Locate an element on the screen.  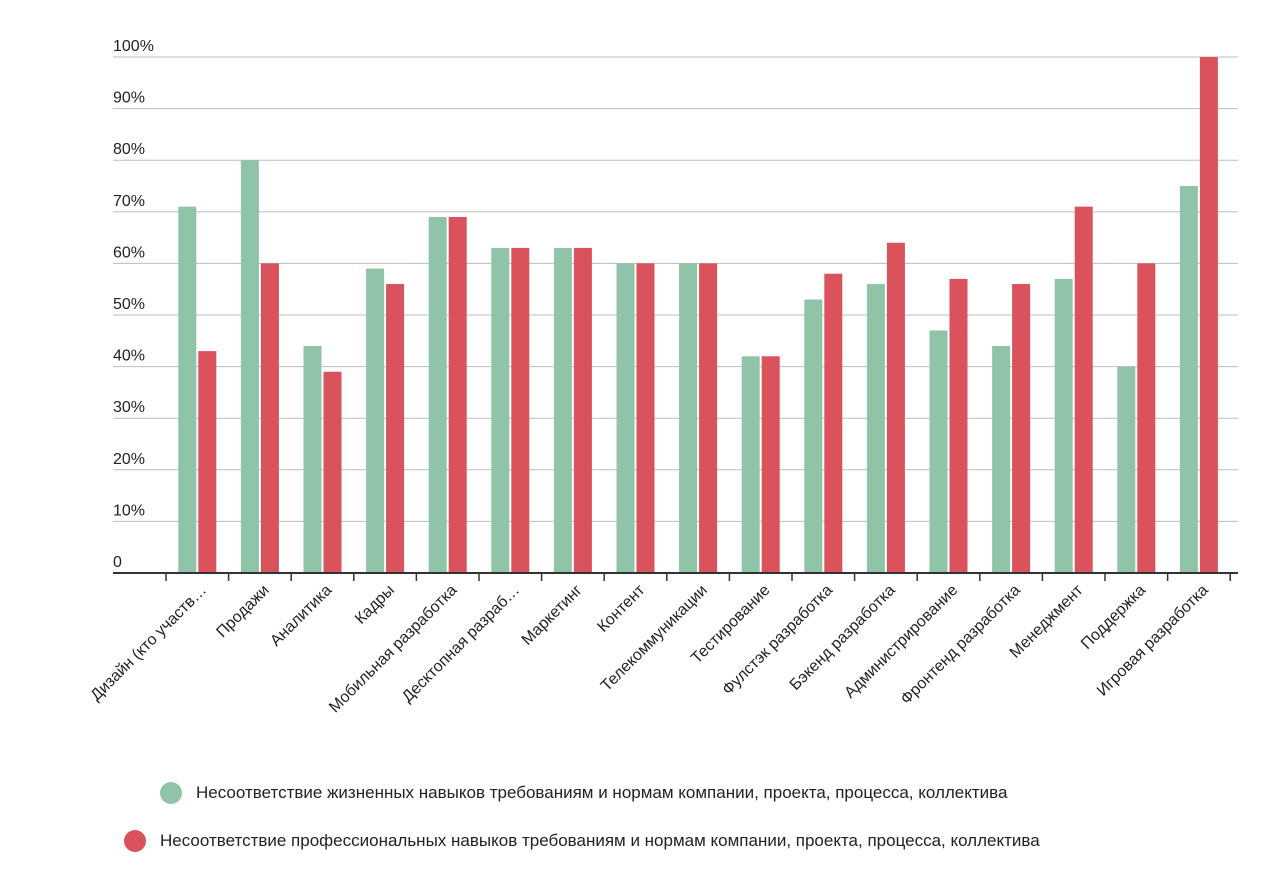
x-tick-label: Контент is located at coordinates (621, 608).